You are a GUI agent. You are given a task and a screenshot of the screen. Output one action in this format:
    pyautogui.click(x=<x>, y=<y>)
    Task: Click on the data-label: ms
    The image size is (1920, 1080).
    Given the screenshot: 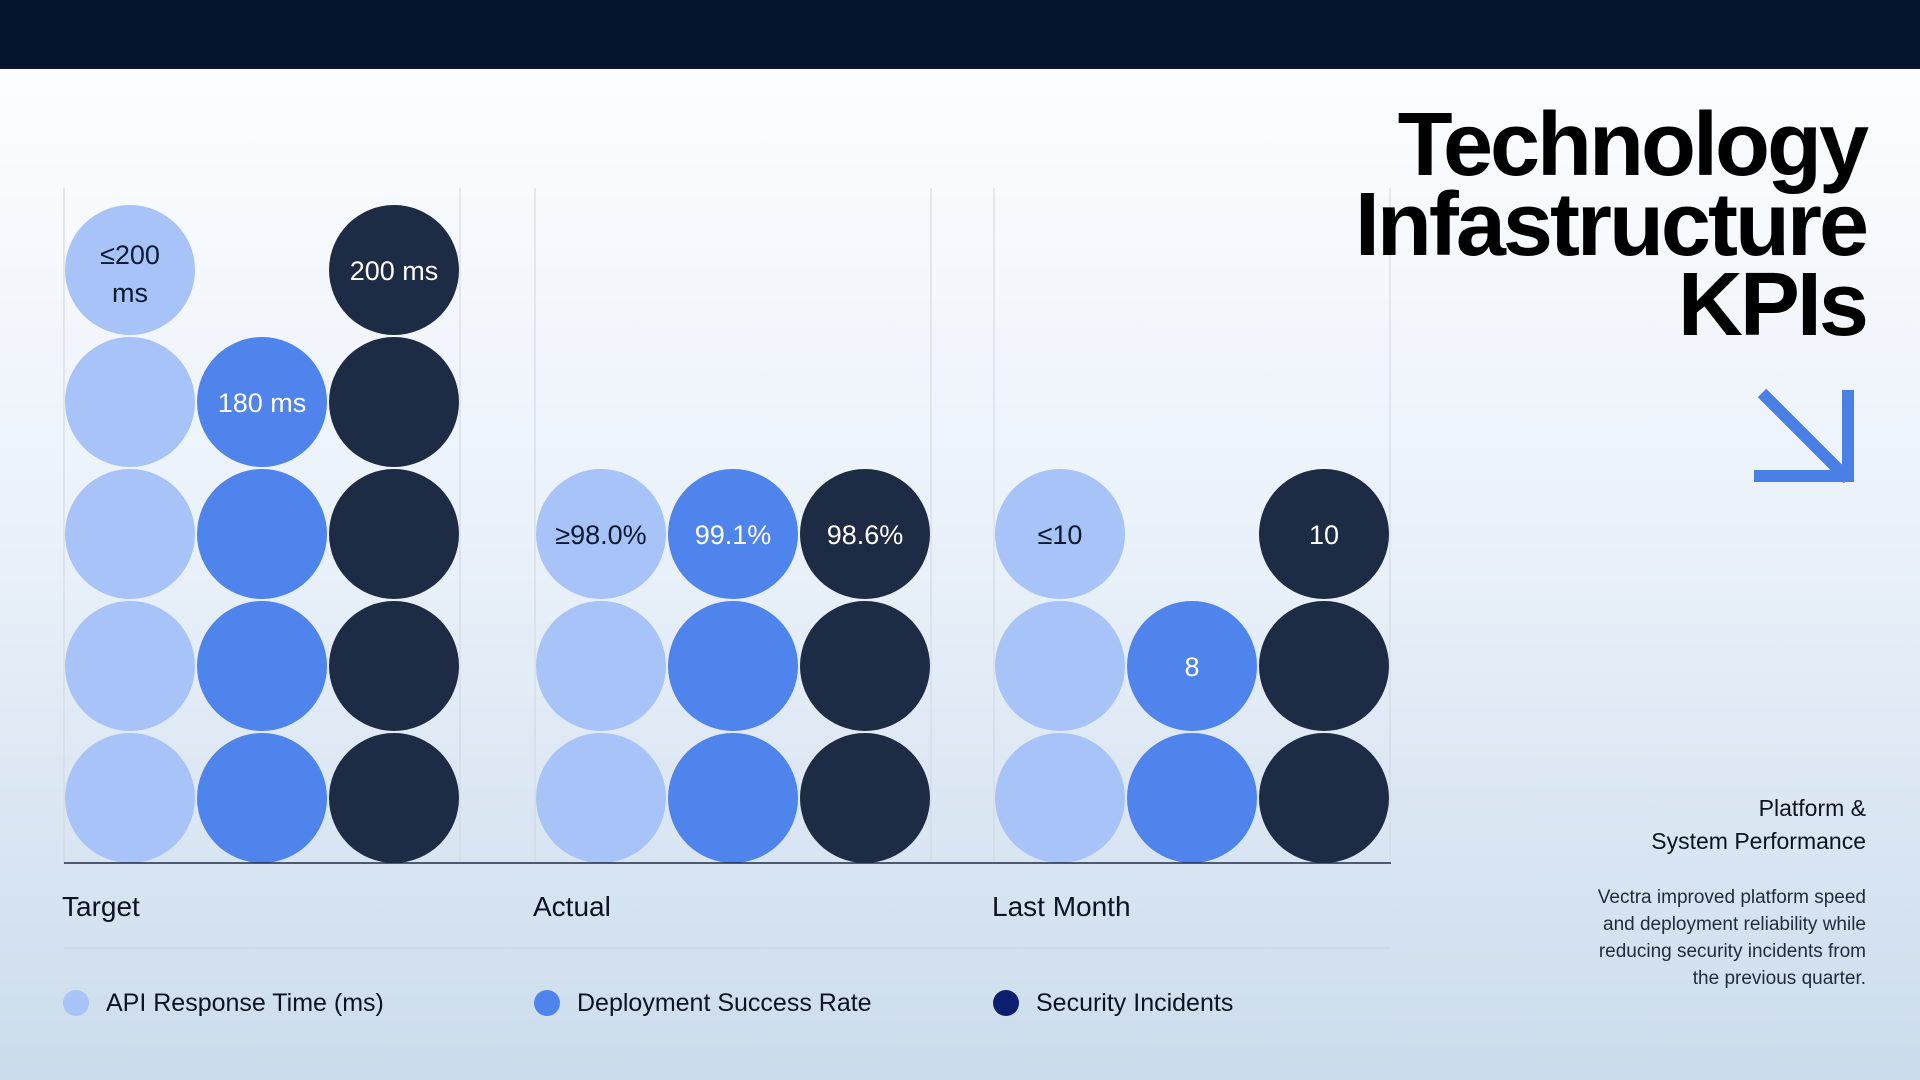 What is the action you would take?
    pyautogui.click(x=130, y=293)
    